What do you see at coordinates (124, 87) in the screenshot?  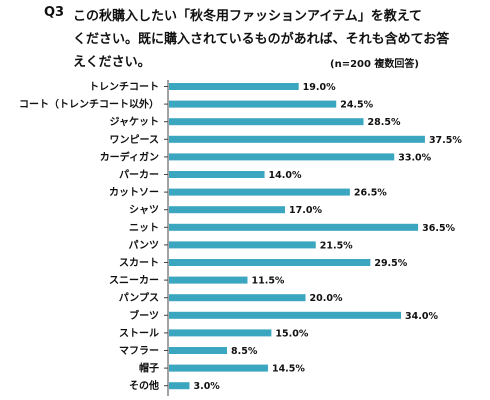 I see `category-label: トレンチコート` at bounding box center [124, 87].